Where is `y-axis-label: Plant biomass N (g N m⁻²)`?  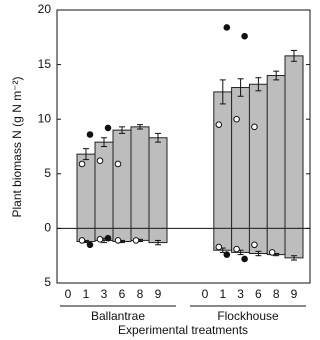
y-axis-label: Plant biomass N (g N m⁻²) is located at coordinates (17, 146).